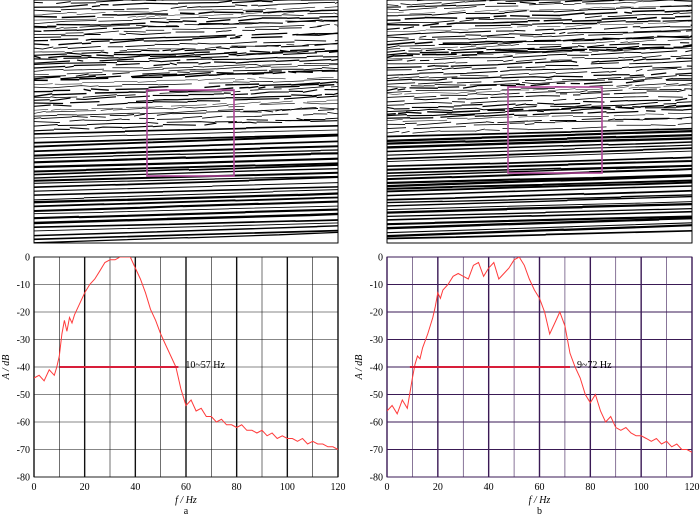 This screenshot has width=700, height=519. I want to click on bandwidth-label: 9~72 Hz, so click(594, 365).